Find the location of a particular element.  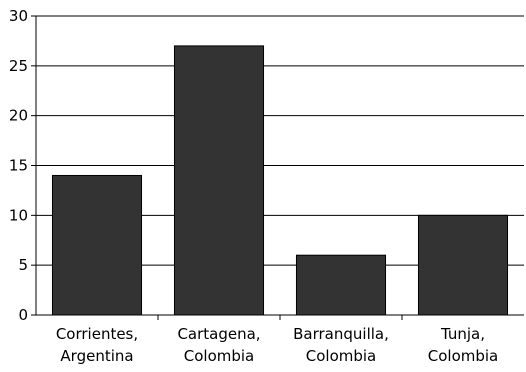

y-tick-label: 15 is located at coordinates (18, 166).